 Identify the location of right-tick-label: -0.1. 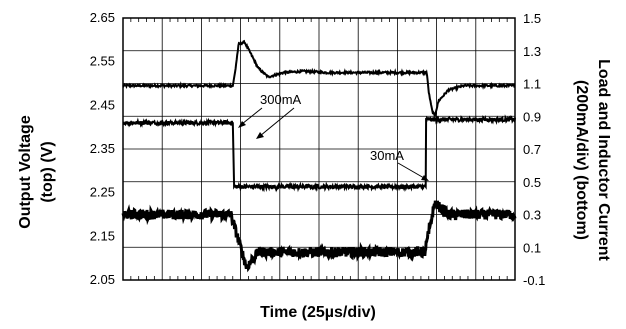
(534, 280).